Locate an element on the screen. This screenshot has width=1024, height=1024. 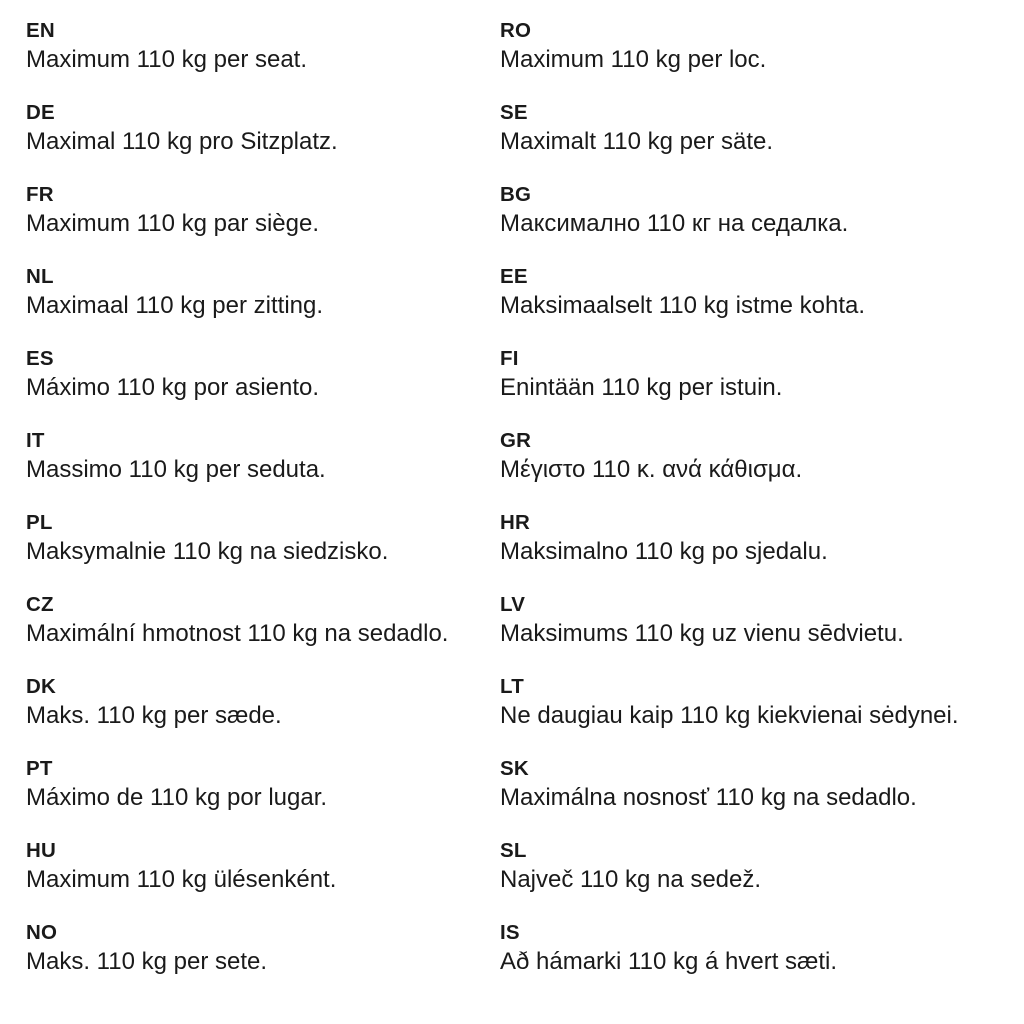
language-code: FR is located at coordinates (40, 194).